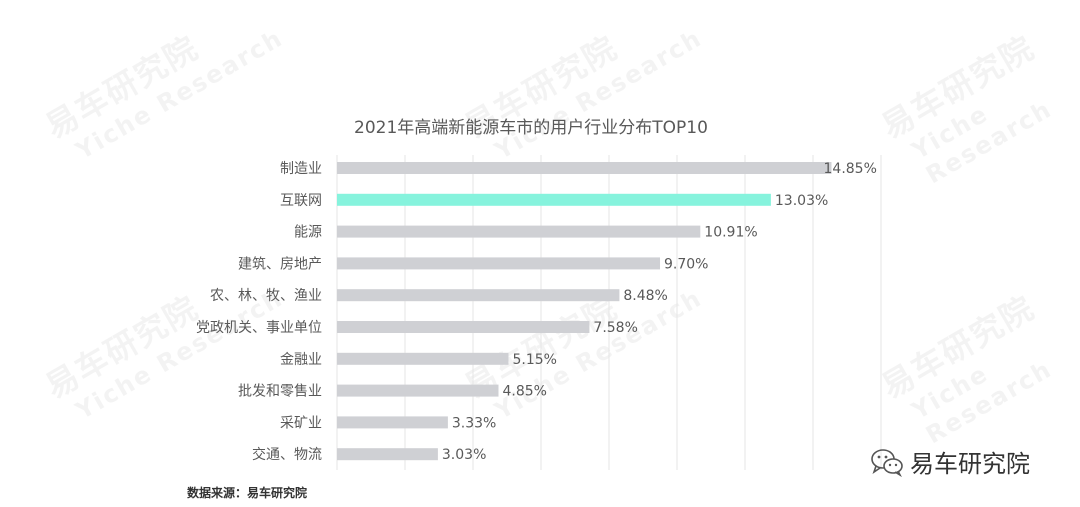 The height and width of the screenshot is (507, 1080). What do you see at coordinates (887, 462) in the screenshot?
I see `wechat-icon` at bounding box center [887, 462].